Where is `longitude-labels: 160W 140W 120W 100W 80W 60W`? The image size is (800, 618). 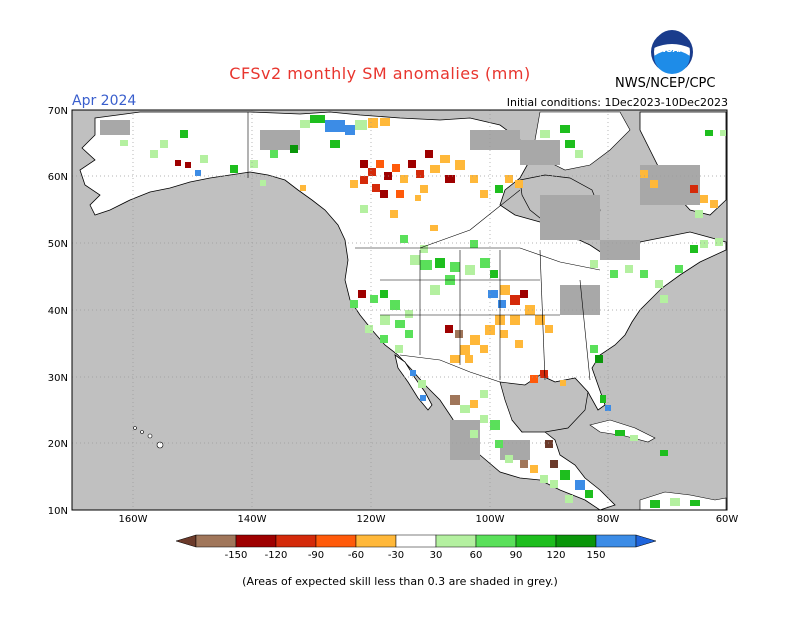 longitude-labels: 160W 140W 120W 100W 80W 60W is located at coordinates (429, 519).